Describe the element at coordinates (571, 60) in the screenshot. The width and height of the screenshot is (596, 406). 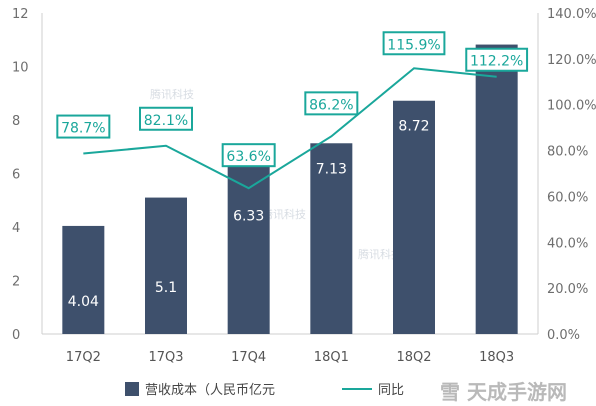
I see `y-right-tick-label: 120.0%` at that location.